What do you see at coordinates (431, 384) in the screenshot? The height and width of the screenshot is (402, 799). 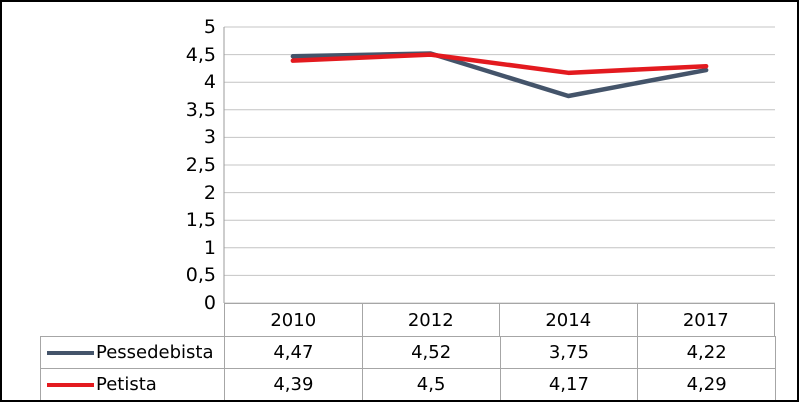 I see `table-value: 4,5` at bounding box center [431, 384].